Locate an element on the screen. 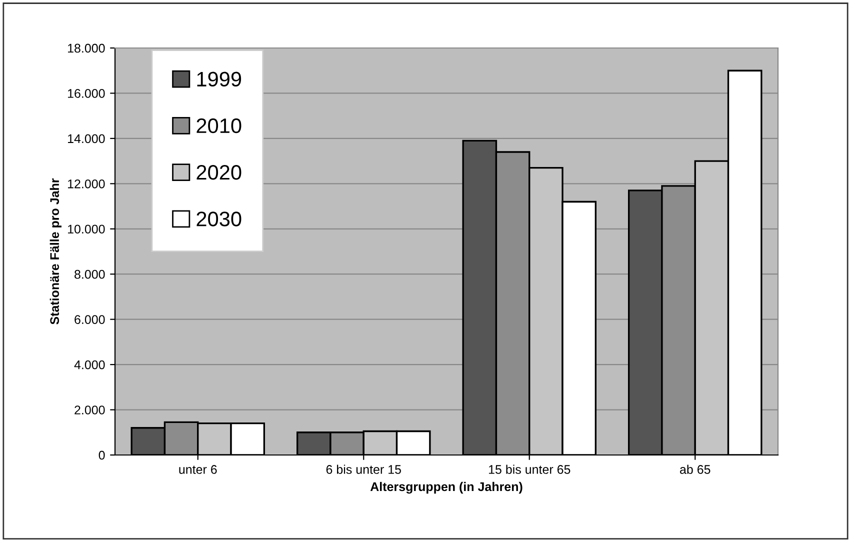 The image size is (851, 541). y-tick-label: 6.000 is located at coordinates (89, 319).